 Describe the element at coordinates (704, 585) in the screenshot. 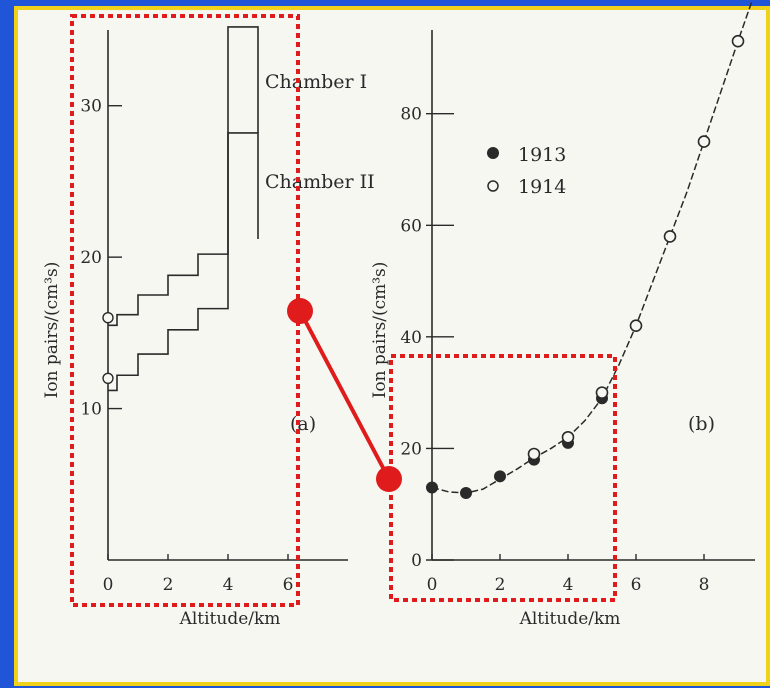

I see `panel-b-x-tick-label: 8` at that location.